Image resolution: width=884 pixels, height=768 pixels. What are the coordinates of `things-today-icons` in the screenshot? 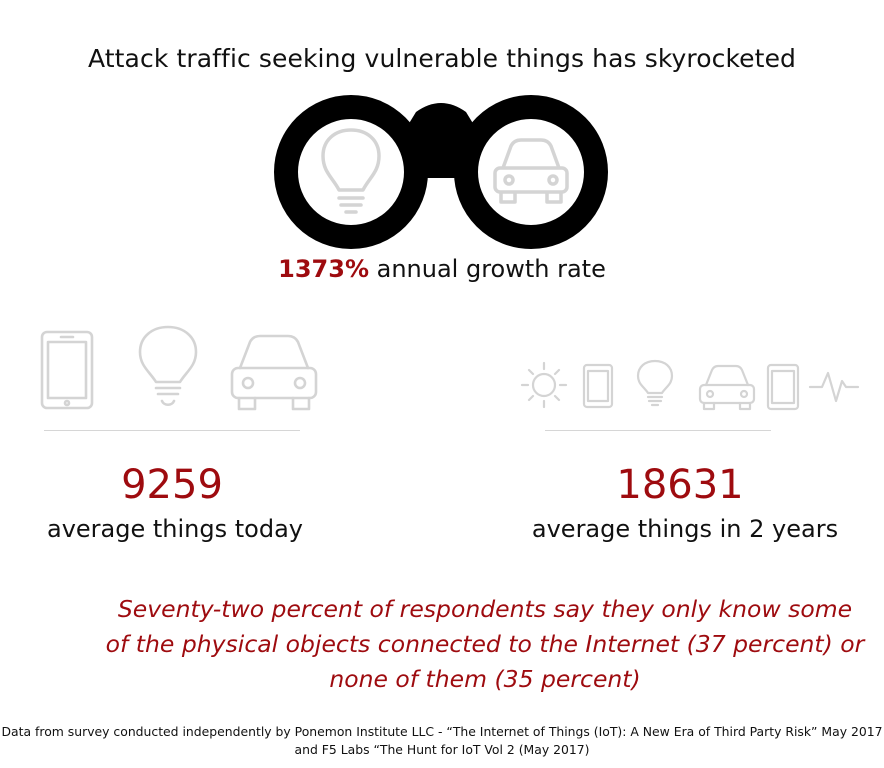 It's located at (179, 368).